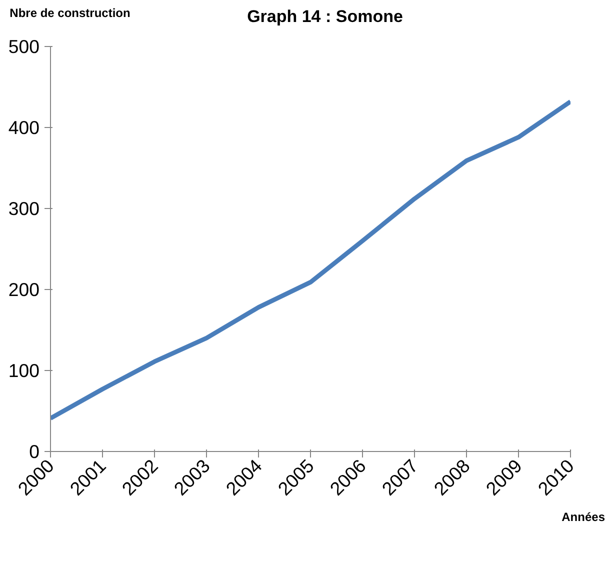  I want to click on y-tick-label: 200, so click(24, 289).